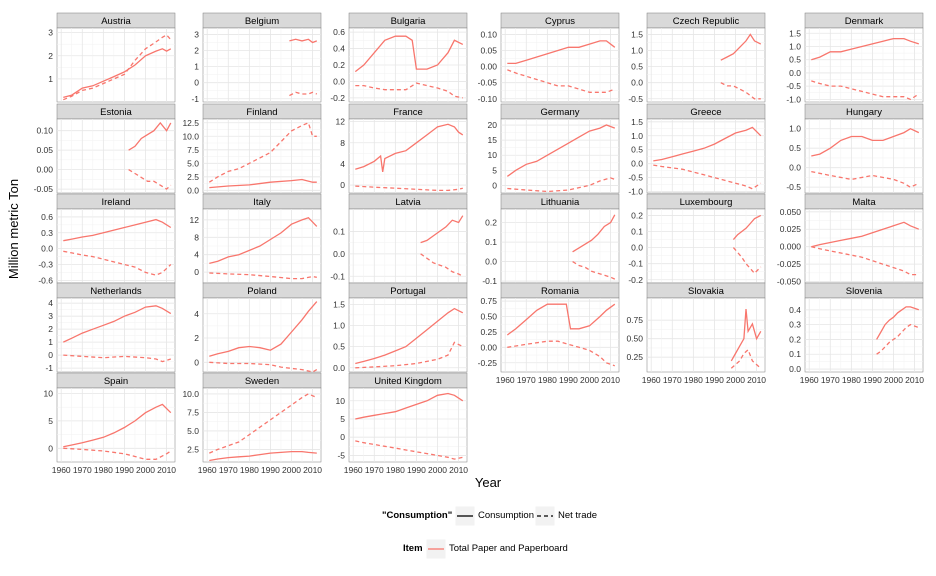 This screenshot has height=576, width=936. Describe the element at coordinates (409, 406) in the screenshot. I see `series-consumption-united-kingdom` at that location.